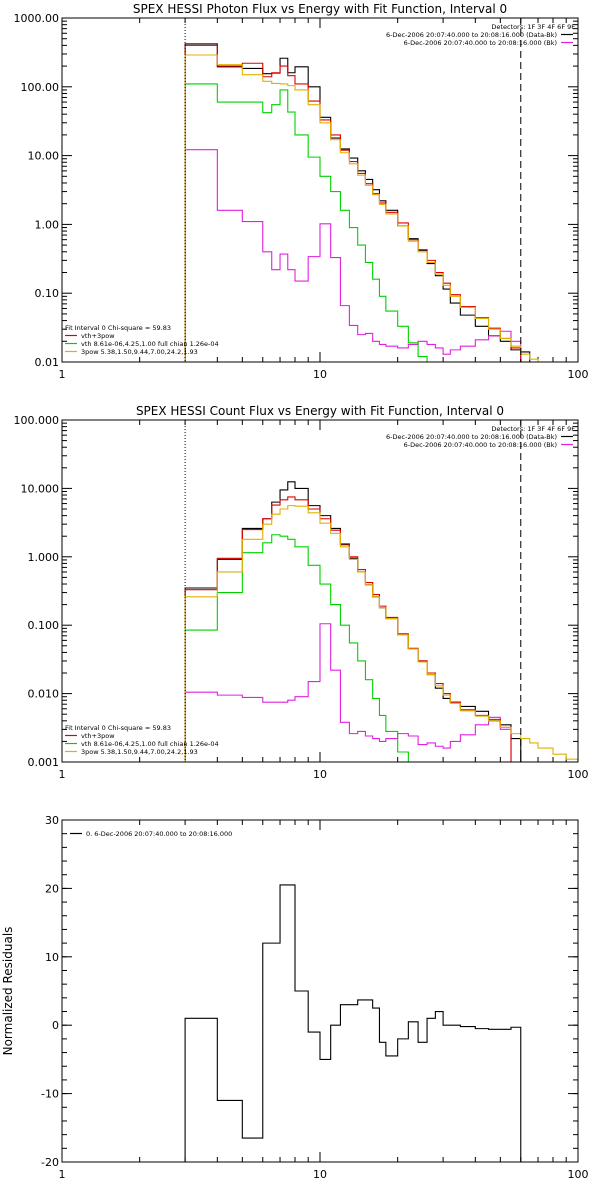 Image resolution: width=600 pixels, height=1204 pixels. I want to click on y-axis-label: Normalized Residuals, so click(8, 991).